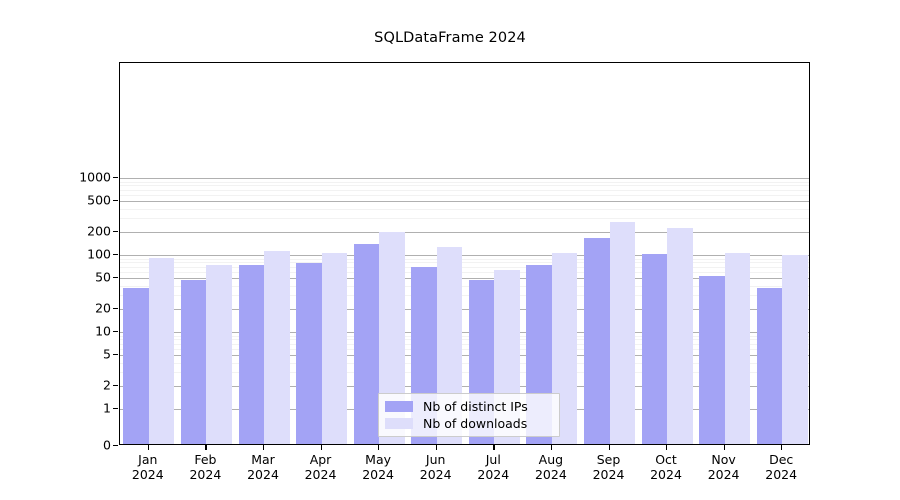 The height and width of the screenshot is (500, 900). I want to click on x-tick-label: May 2024, so click(378, 467).